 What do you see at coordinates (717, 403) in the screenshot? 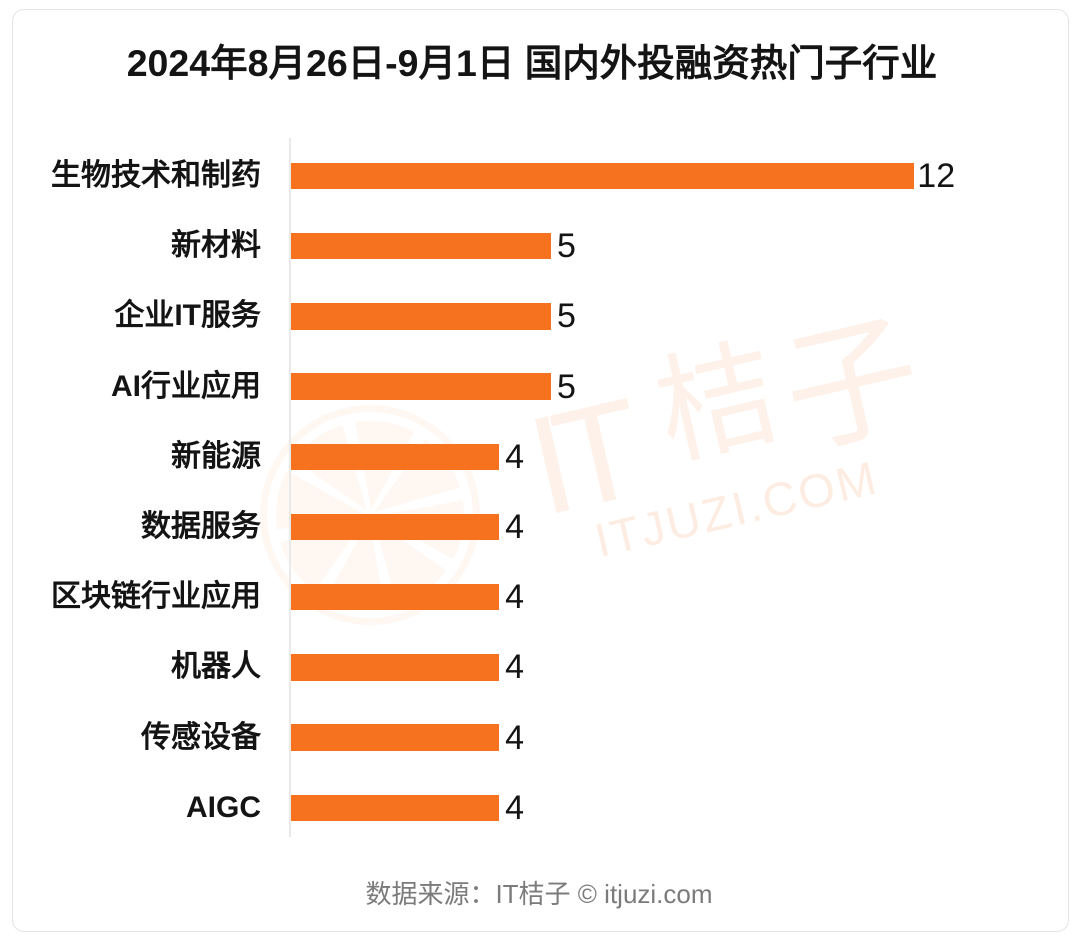
I see `svg-text: 桔` at bounding box center [717, 403].